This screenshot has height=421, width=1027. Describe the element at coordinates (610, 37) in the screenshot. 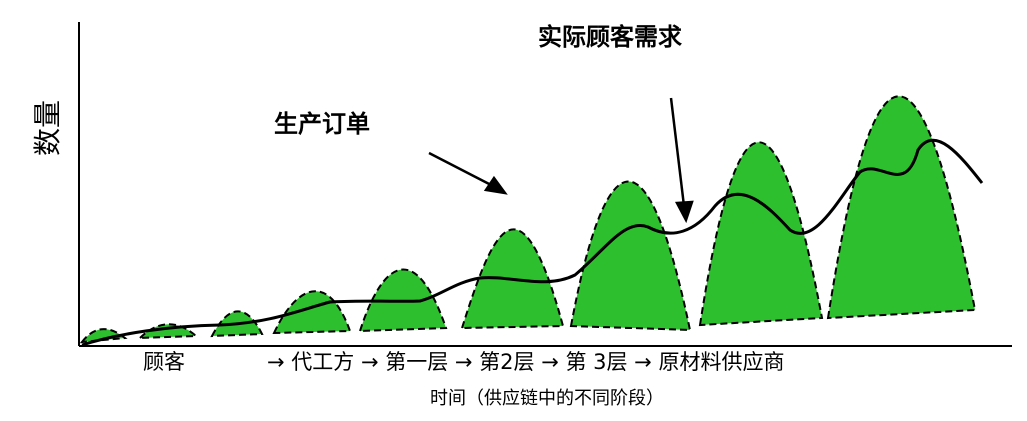

I see `demand-annotation: 实际顾客需求` at that location.